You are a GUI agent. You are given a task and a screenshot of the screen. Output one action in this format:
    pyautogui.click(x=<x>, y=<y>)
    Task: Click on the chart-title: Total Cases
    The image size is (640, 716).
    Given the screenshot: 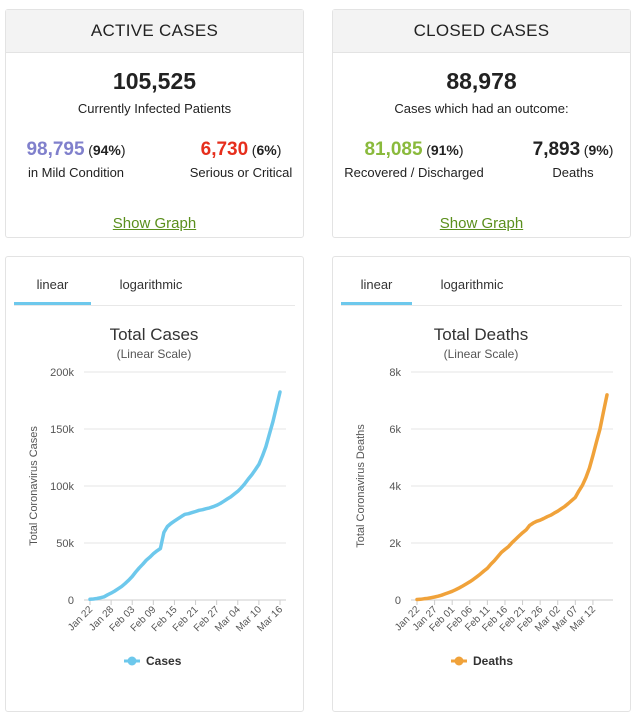 What is the action you would take?
    pyautogui.click(x=154, y=334)
    